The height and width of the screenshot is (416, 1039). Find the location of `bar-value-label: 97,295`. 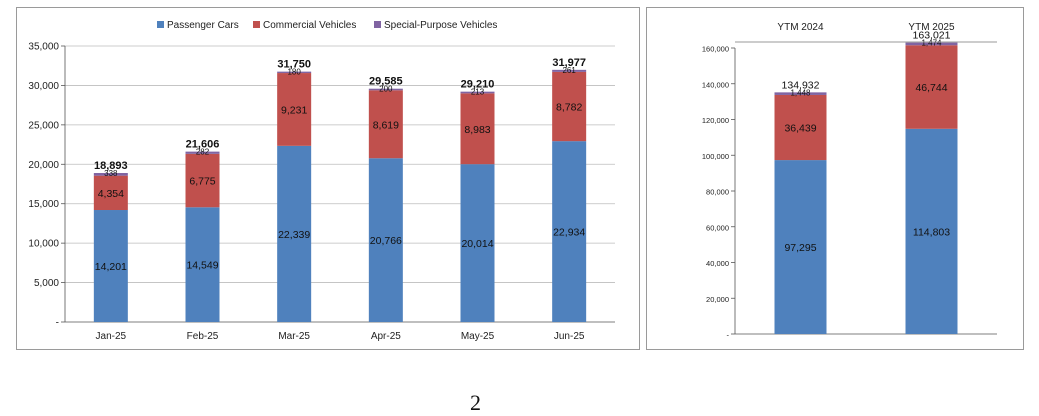

bar-value-label: 97,295 is located at coordinates (800, 248).